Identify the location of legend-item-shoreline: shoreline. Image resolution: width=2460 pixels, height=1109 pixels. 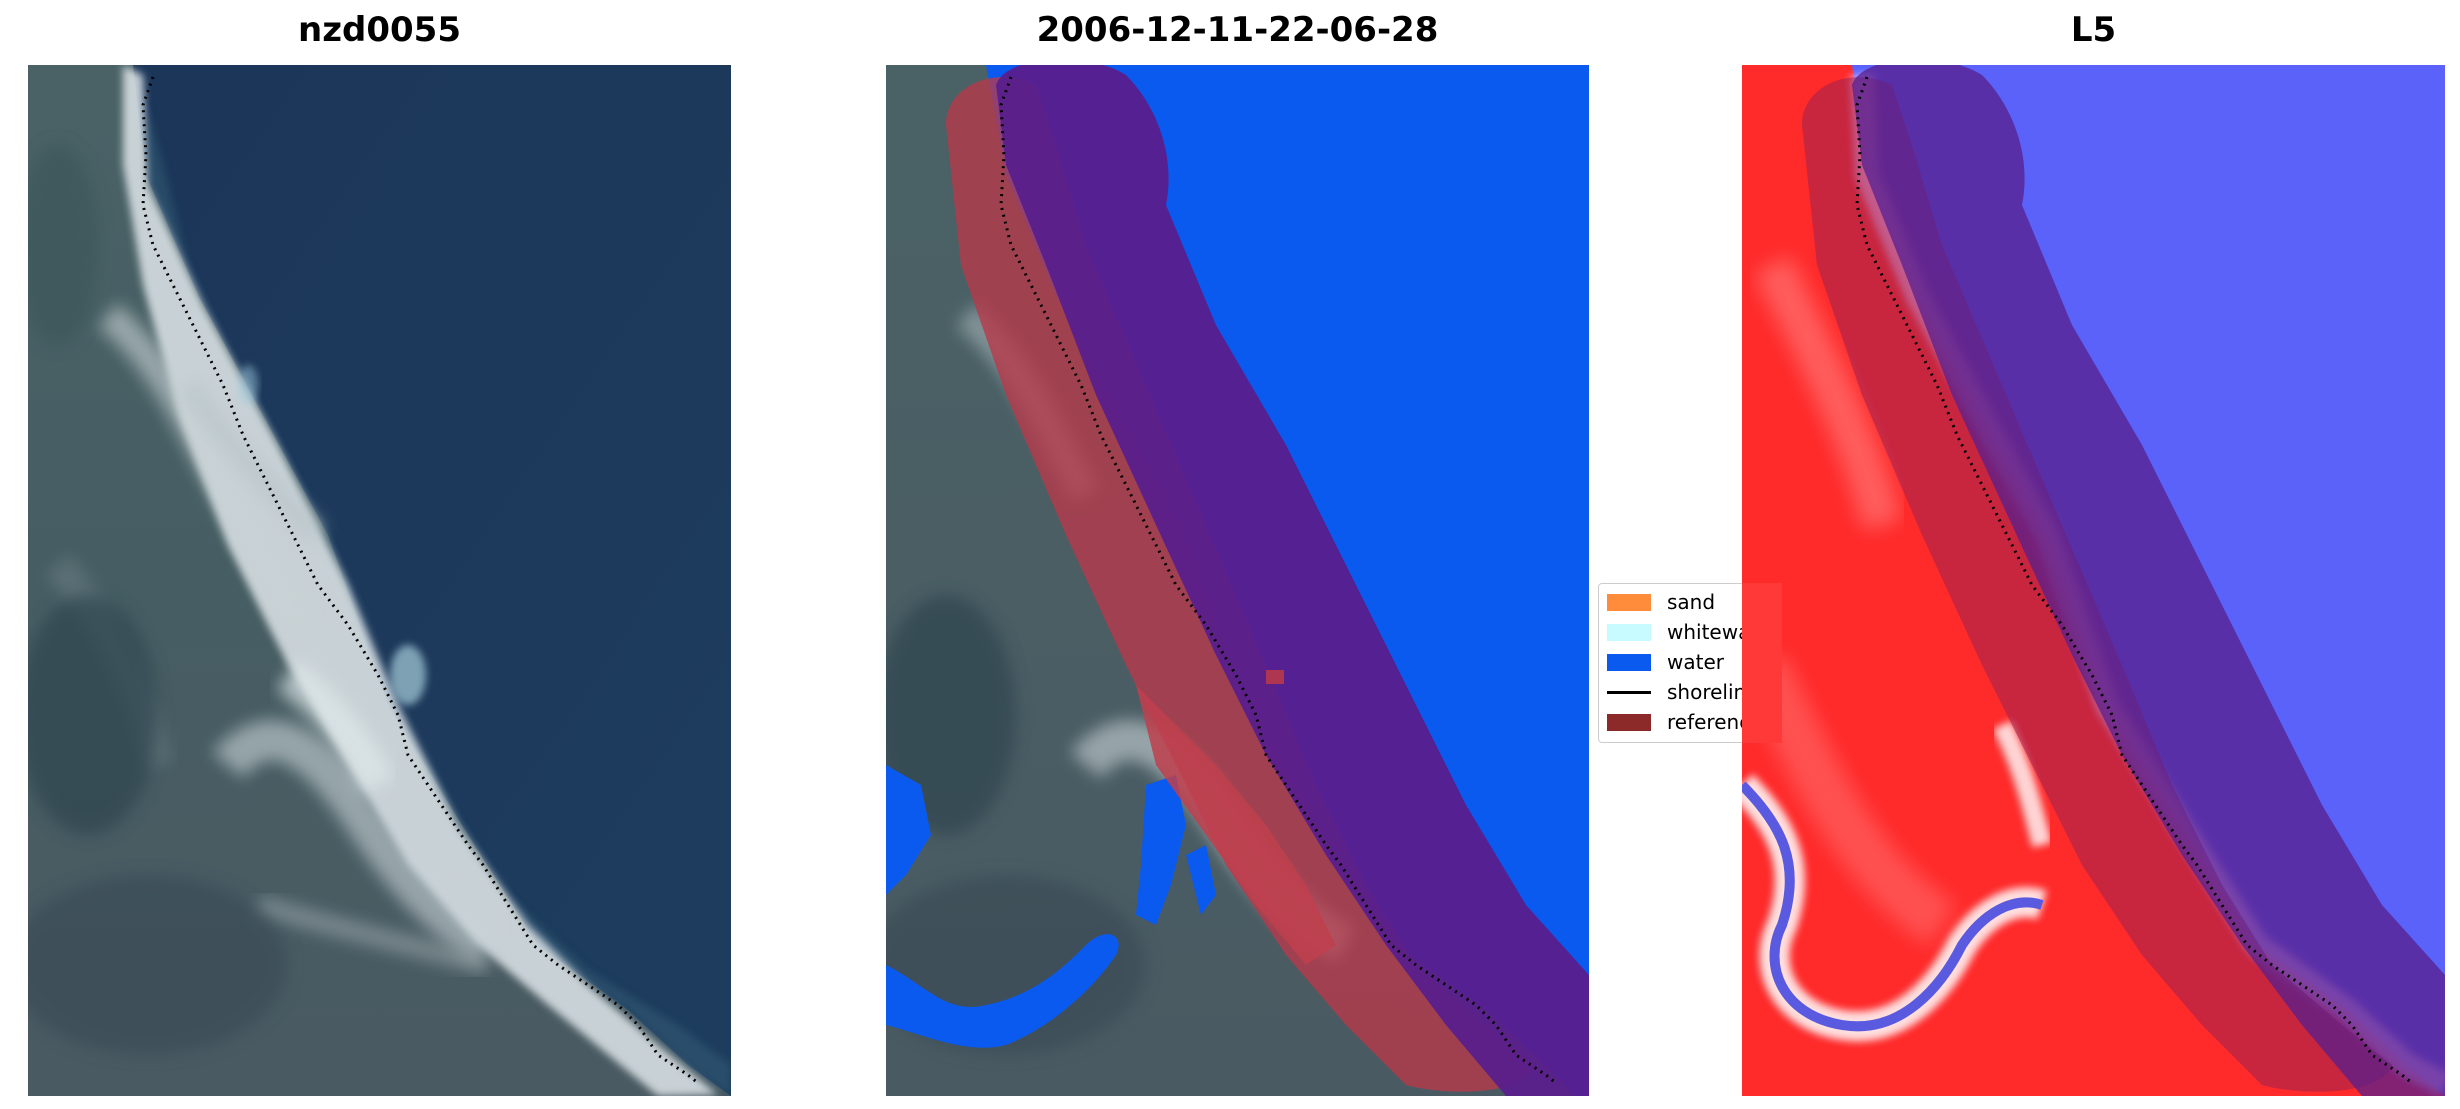
(1676, 692).